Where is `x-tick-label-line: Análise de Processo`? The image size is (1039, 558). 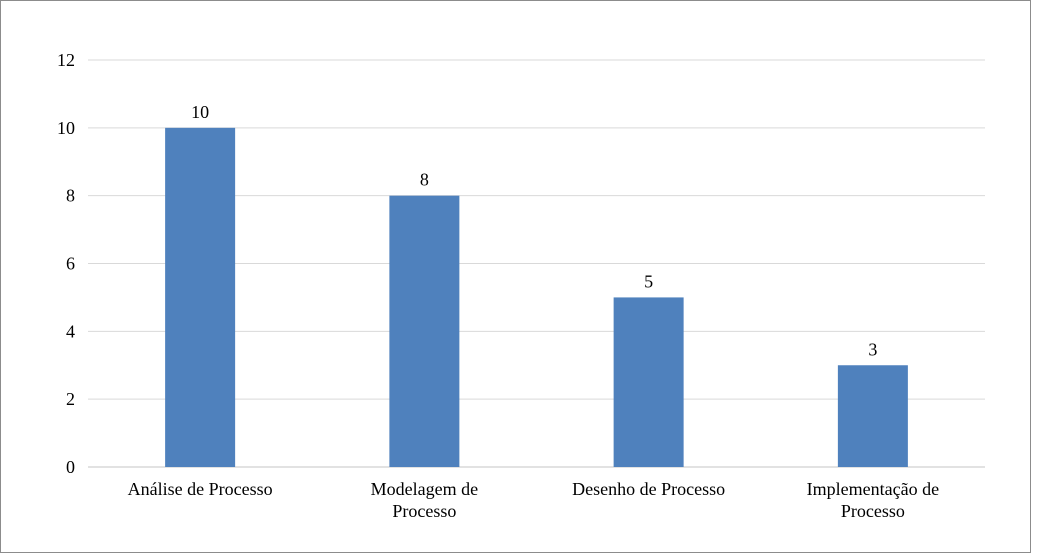
x-tick-label-line: Análise de Processo is located at coordinates (200, 489).